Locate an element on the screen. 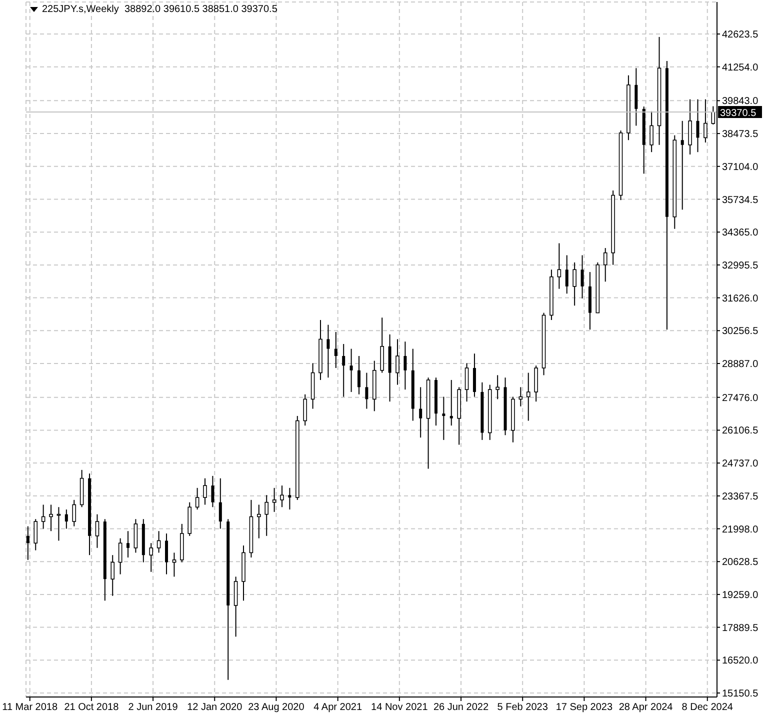 The image size is (763, 717). y-tick-label: 38473.5 is located at coordinates (740, 134).